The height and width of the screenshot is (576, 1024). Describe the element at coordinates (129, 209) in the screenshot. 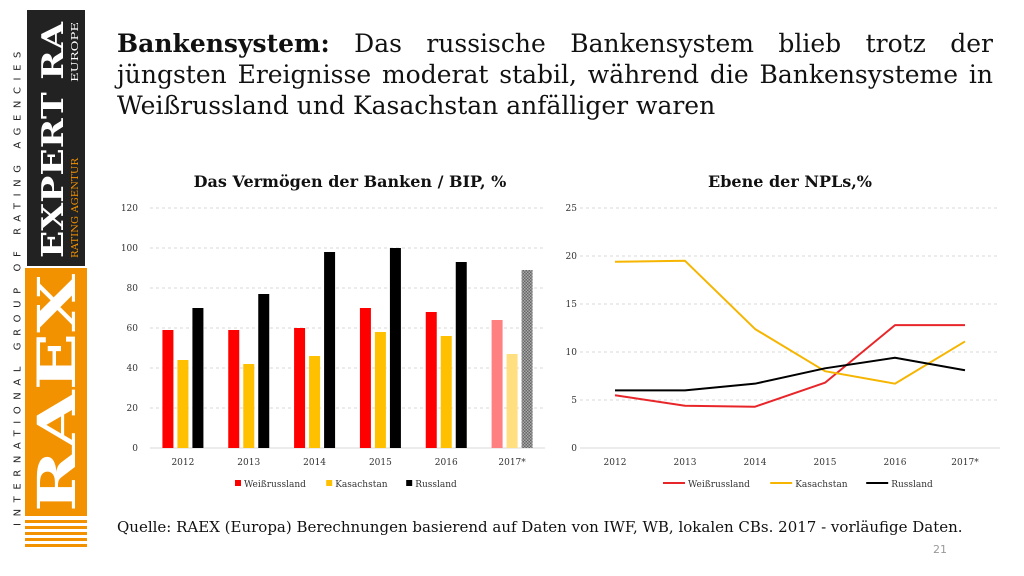

I see `bar-y-tick-label: 120` at that location.